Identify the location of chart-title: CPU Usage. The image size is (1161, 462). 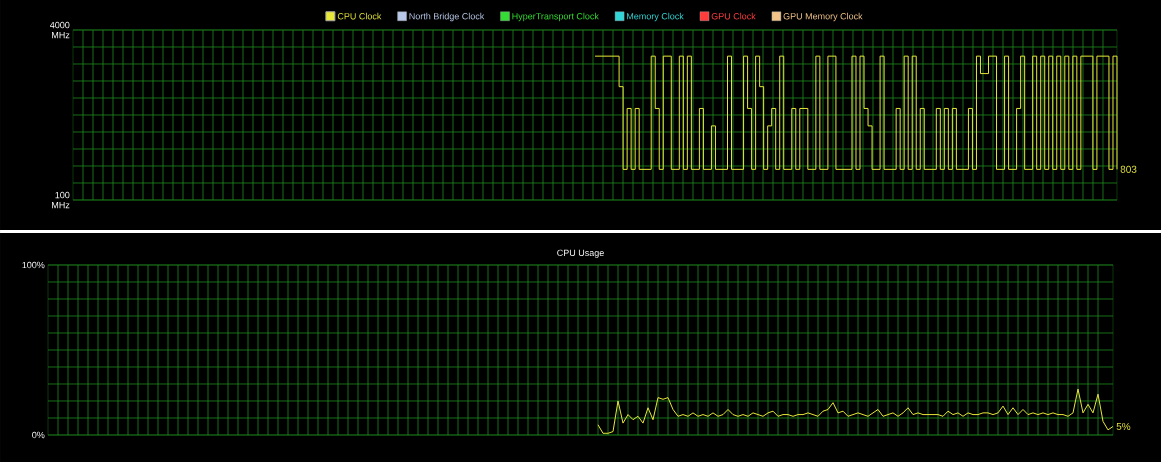
(580, 253).